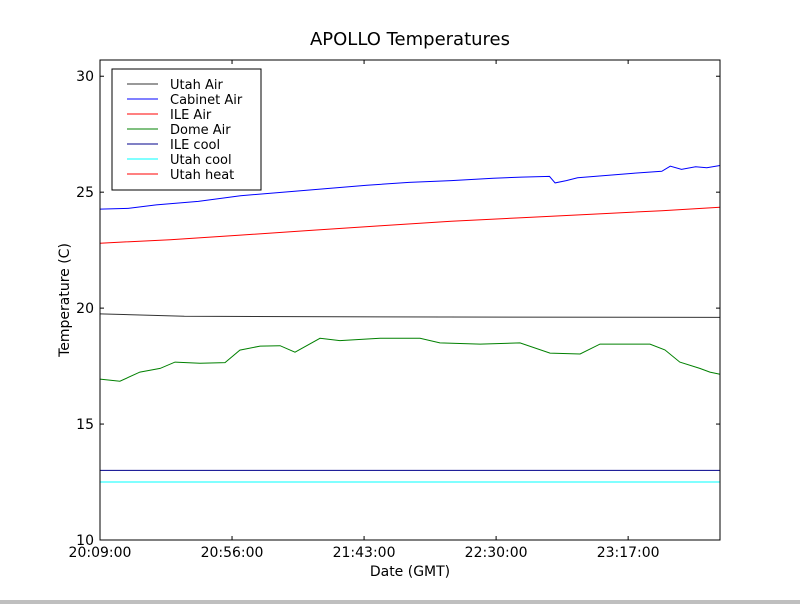  I want to click on y-tick-label: 30, so click(85, 77).